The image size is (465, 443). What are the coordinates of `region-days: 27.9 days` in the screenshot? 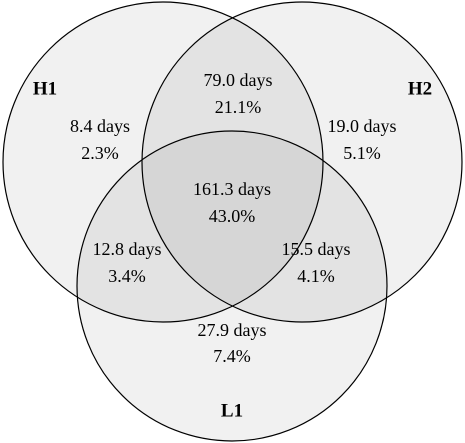 It's located at (232, 330).